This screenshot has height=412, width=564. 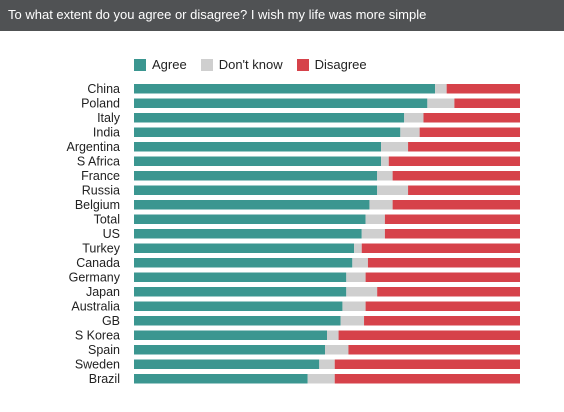 I want to click on category-label-australia: Australia, so click(x=95, y=307).